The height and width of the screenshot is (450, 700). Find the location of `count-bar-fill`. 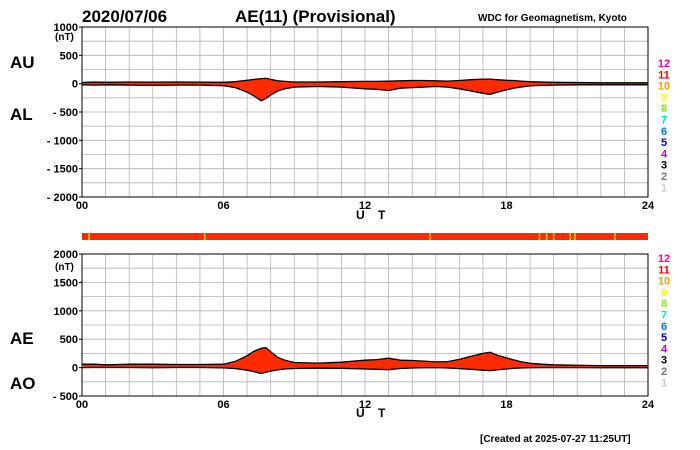

count-bar-fill is located at coordinates (365, 236).